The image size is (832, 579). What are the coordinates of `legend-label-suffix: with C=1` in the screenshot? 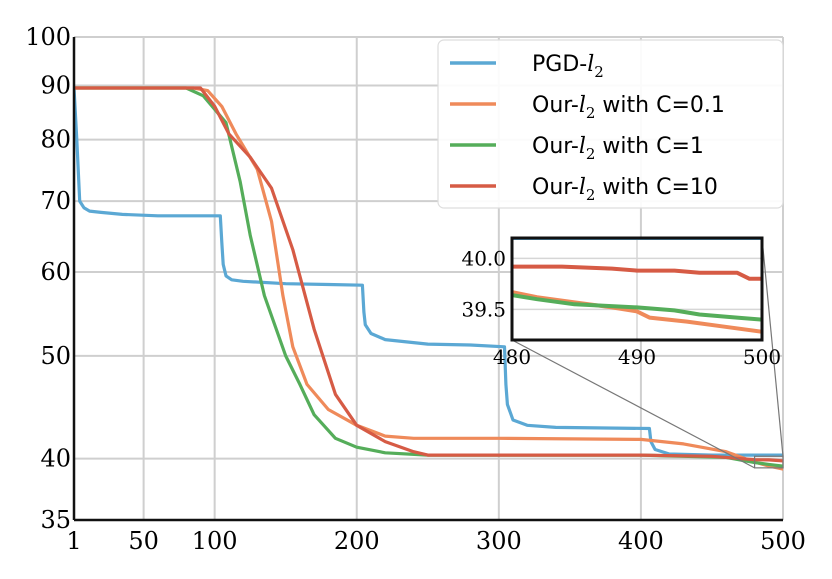 It's located at (649, 146).